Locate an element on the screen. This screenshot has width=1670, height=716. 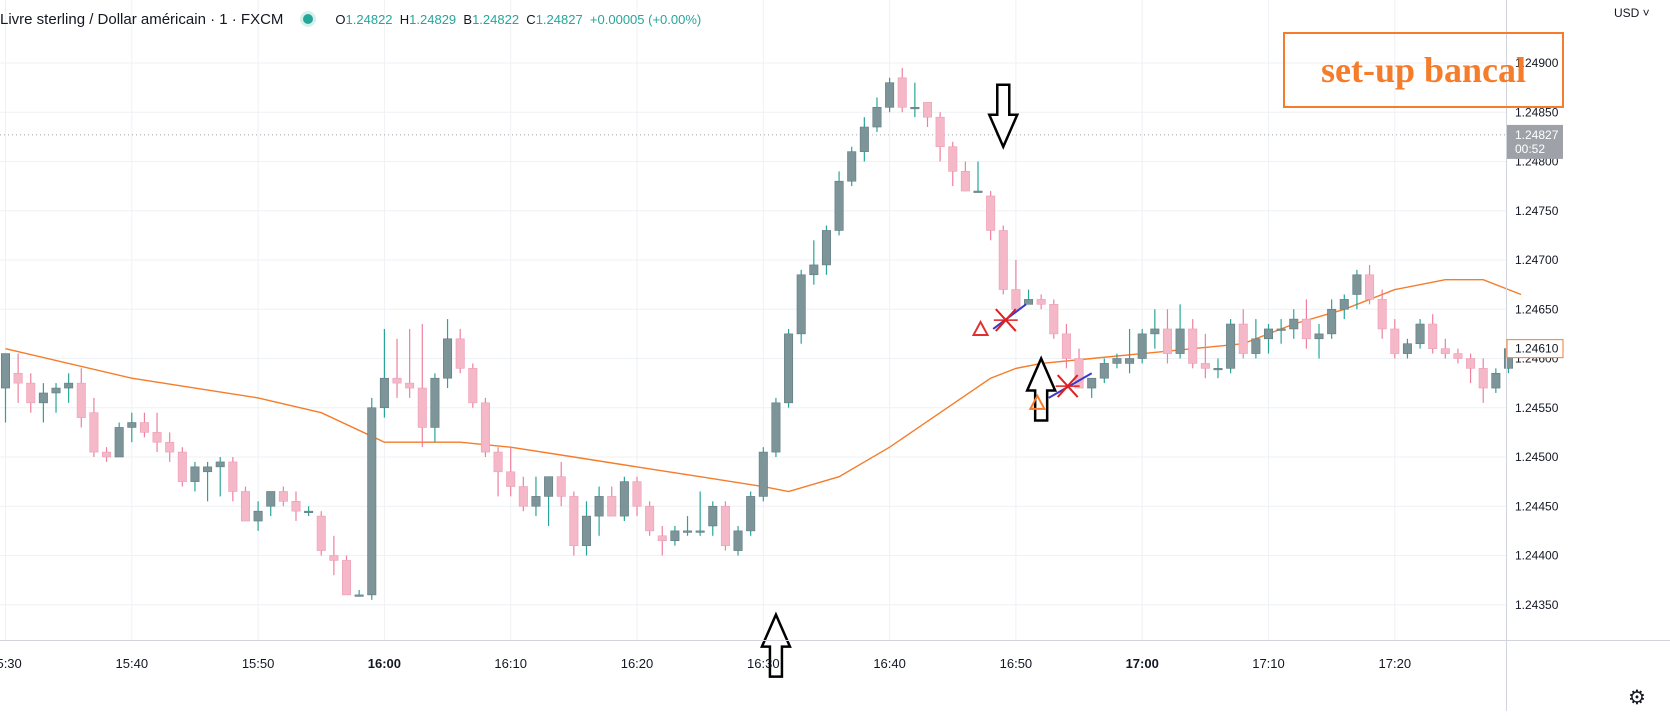
low-value: 1.24822 is located at coordinates (496, 19).